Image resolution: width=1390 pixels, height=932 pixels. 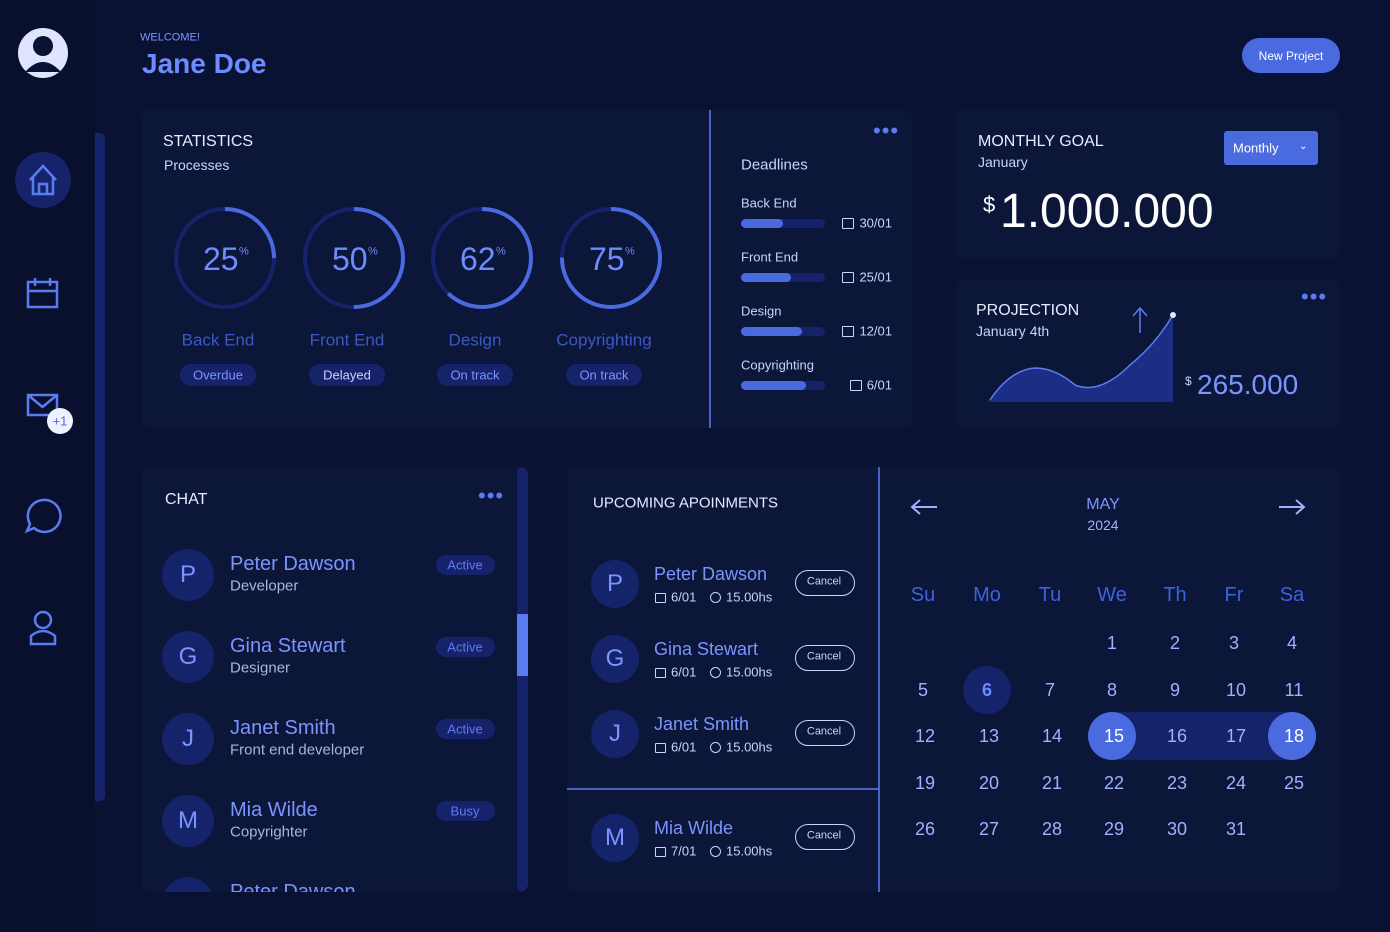 I want to click on calendar-day: 4, so click(x=1292, y=643).